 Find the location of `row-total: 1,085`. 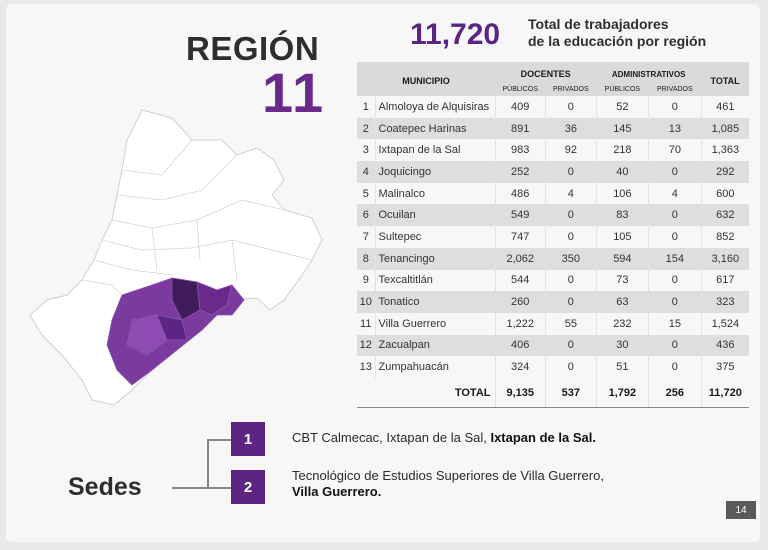

row-total: 1,085 is located at coordinates (724, 128).